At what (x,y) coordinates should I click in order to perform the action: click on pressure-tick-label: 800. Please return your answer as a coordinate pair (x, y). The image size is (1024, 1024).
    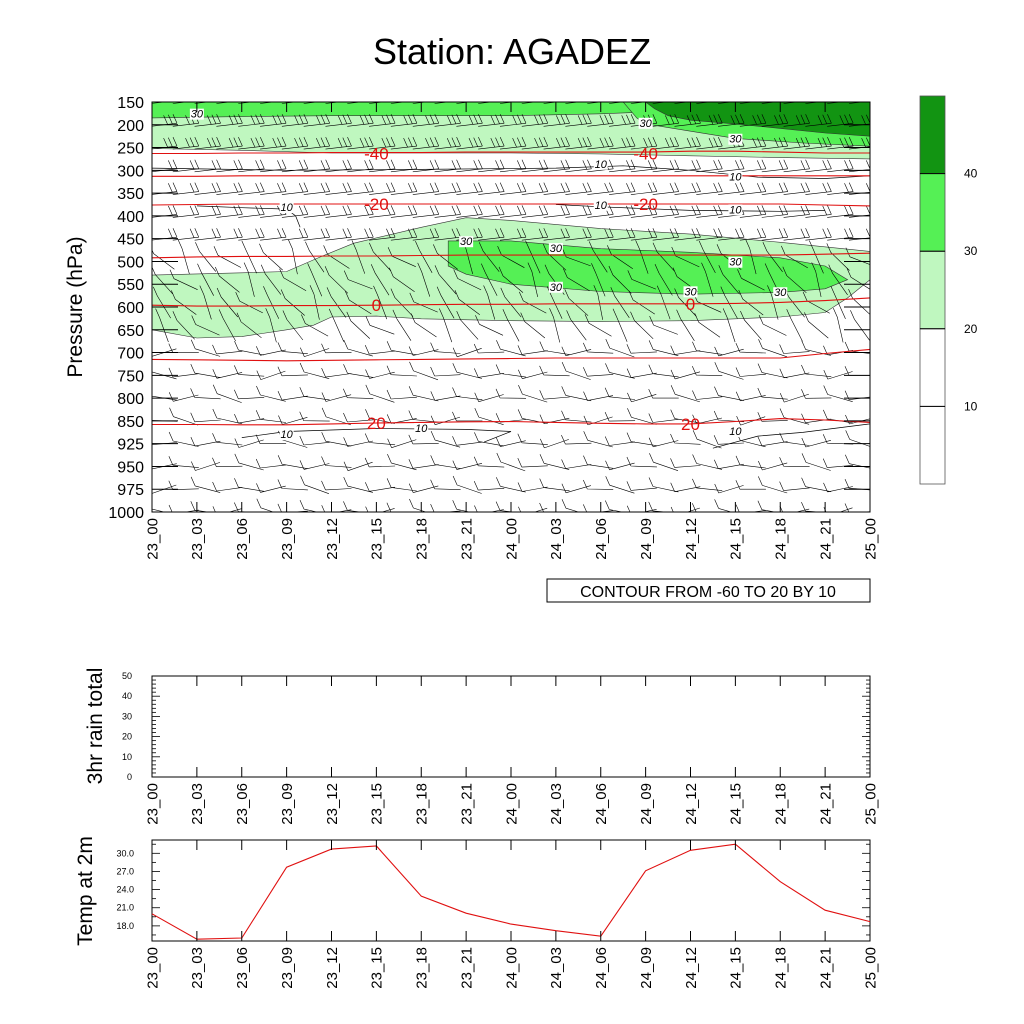
    Looking at the image, I should click on (130, 399).